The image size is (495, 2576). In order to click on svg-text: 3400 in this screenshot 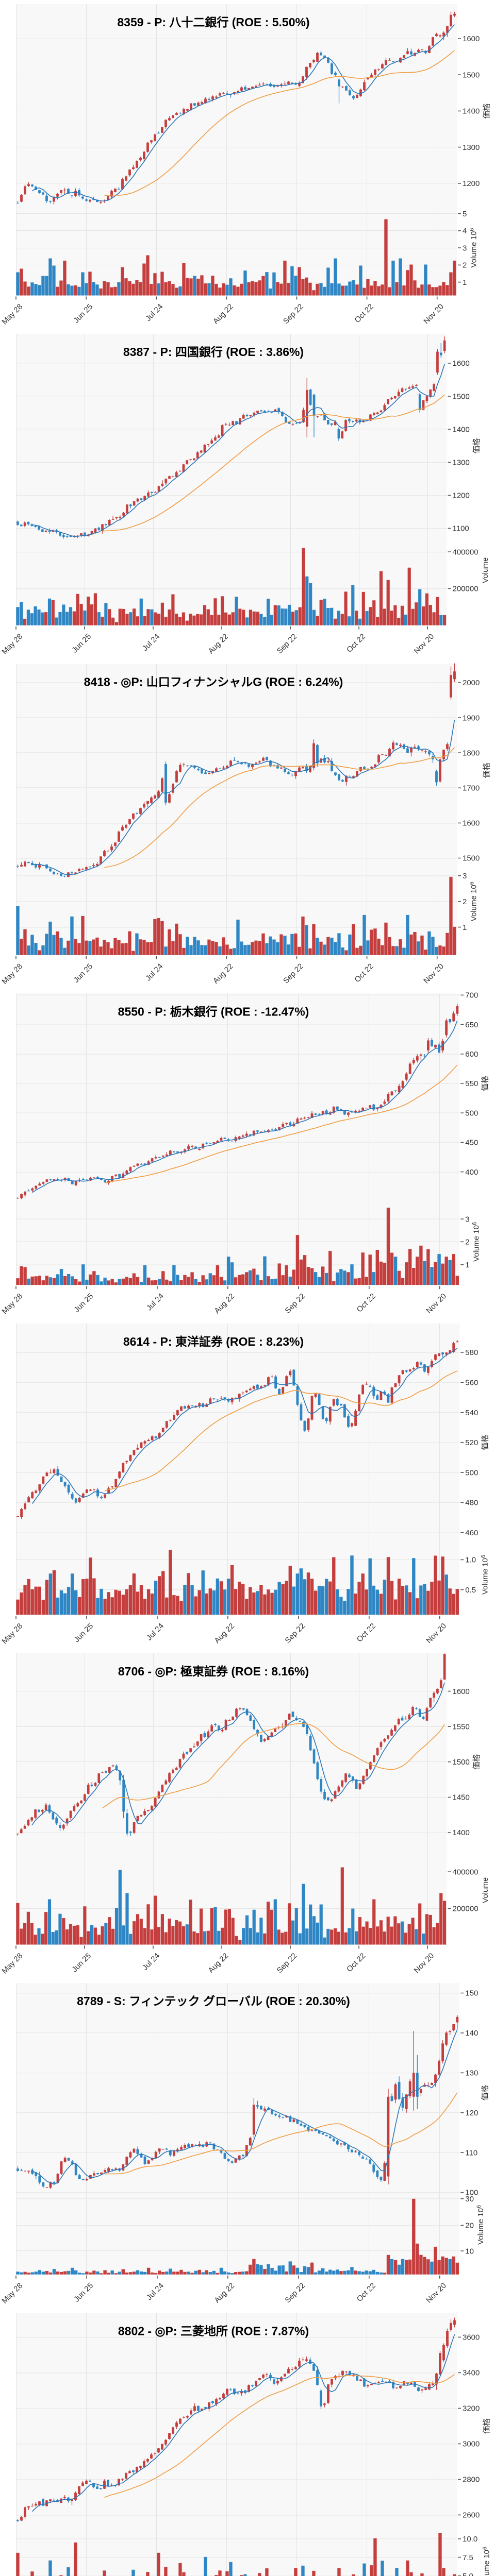, I will do `click(472, 2373)`.